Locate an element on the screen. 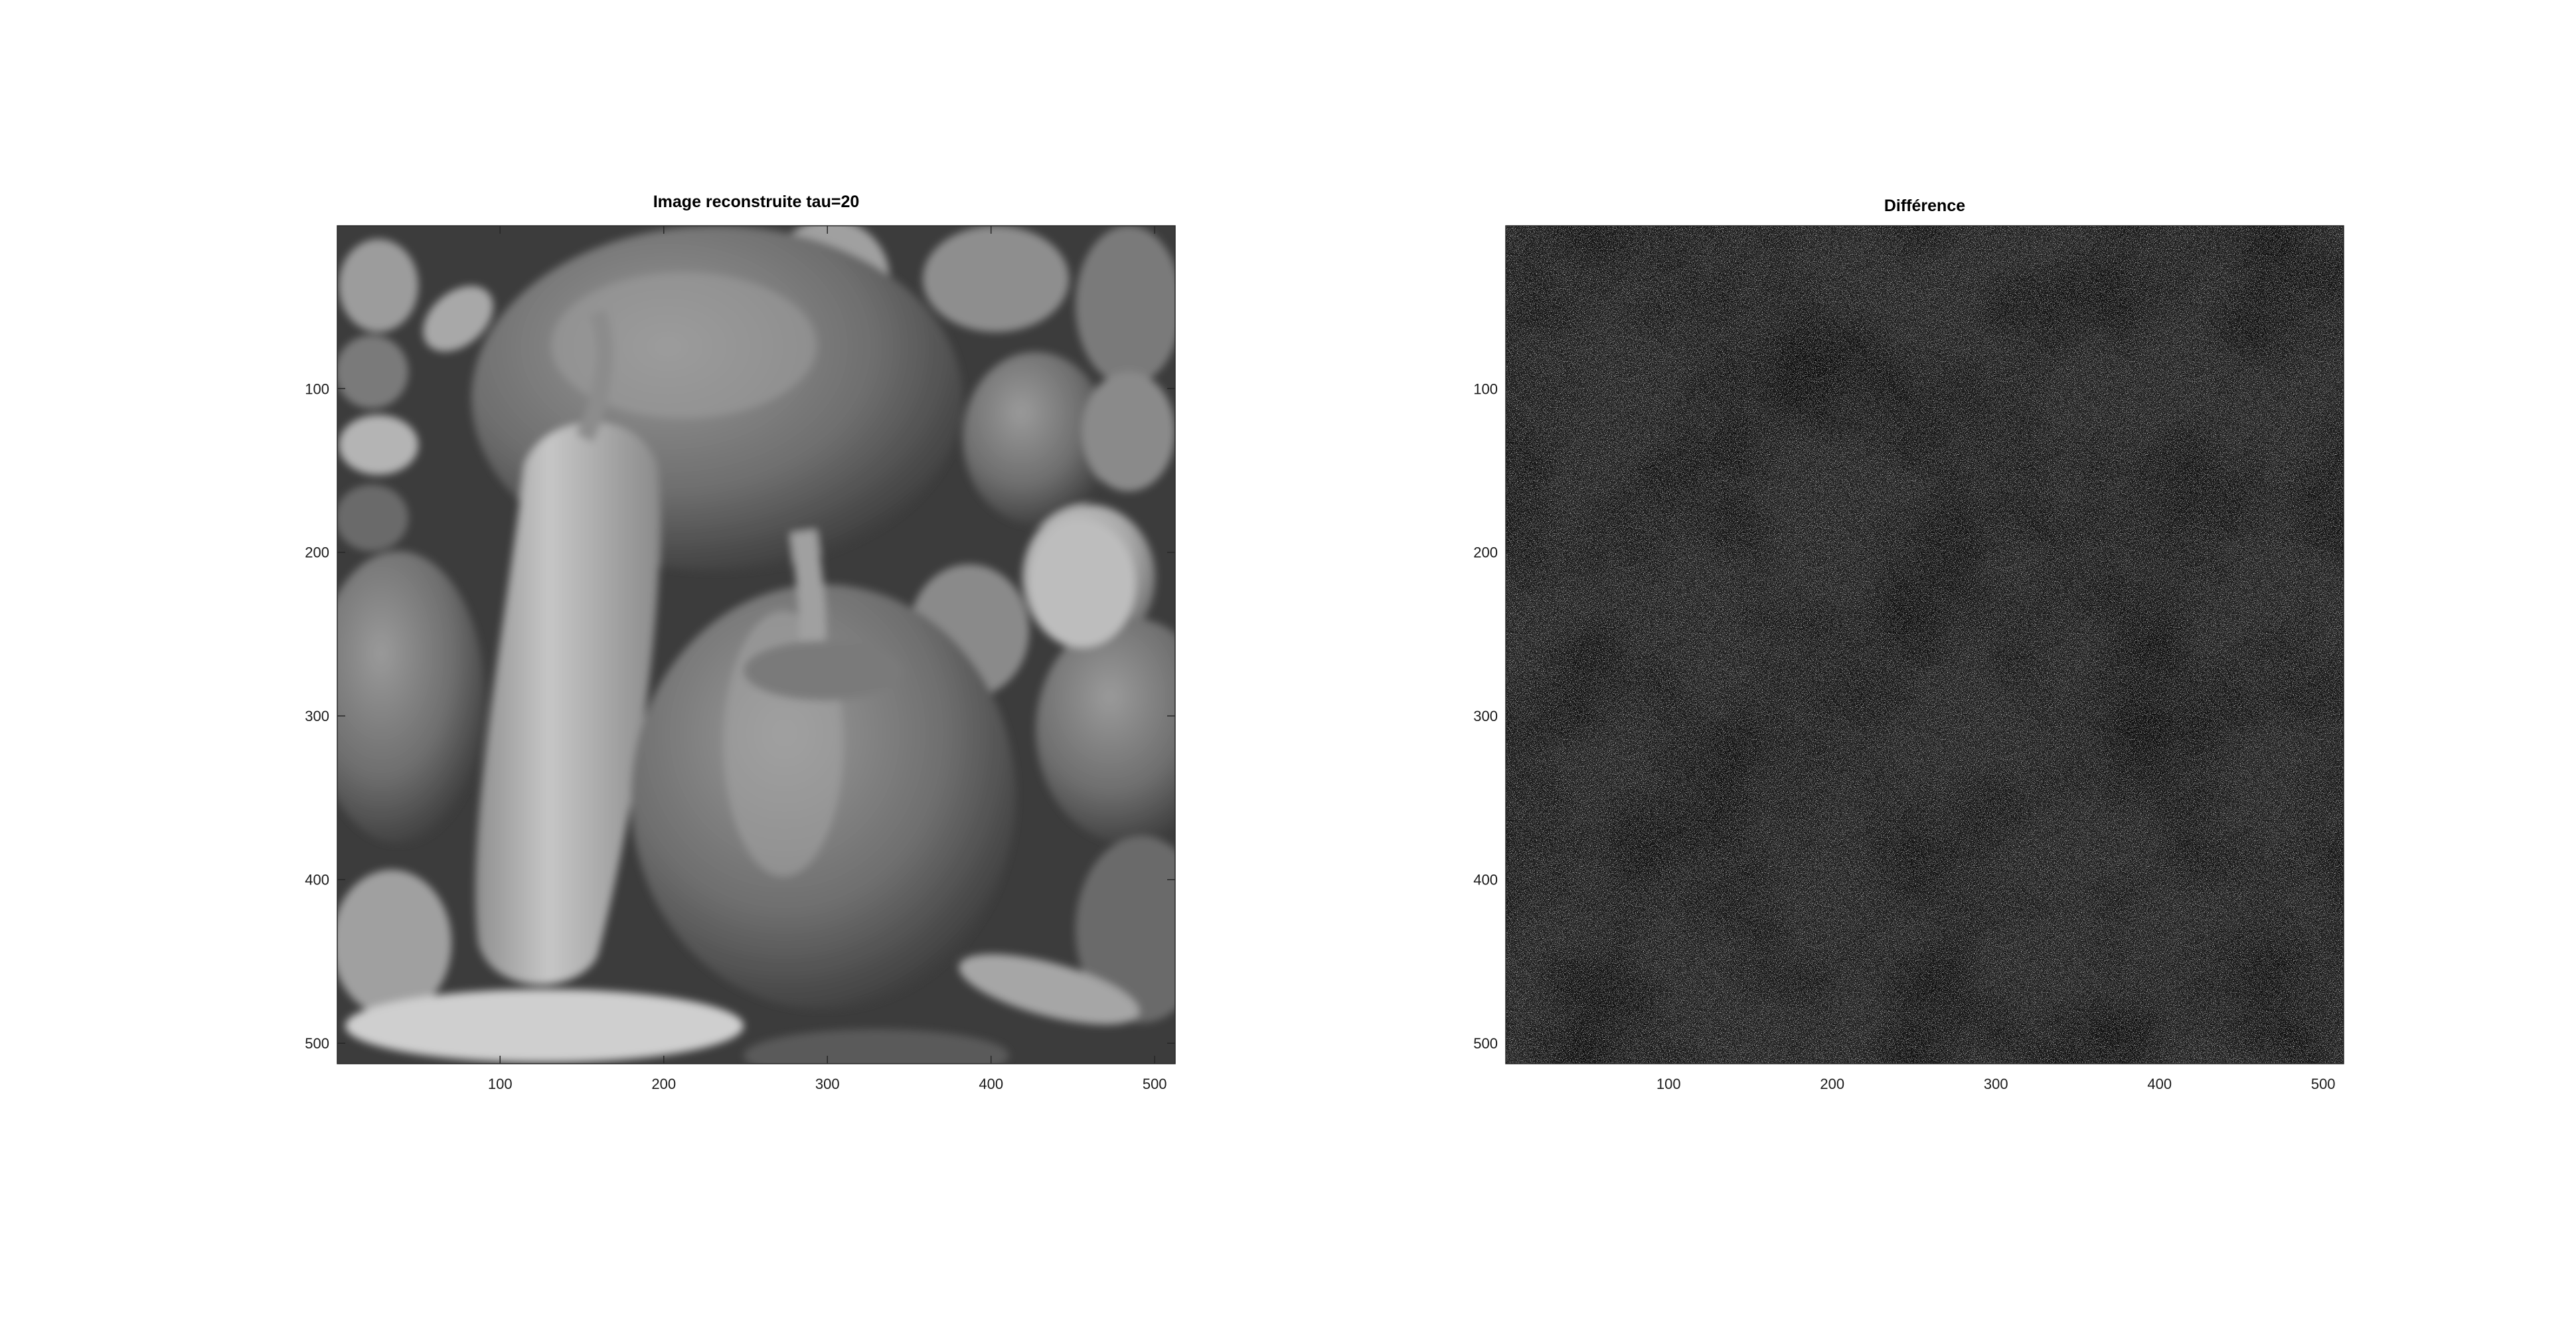  reconstructed-image-y-tick-label: 100 is located at coordinates (317, 388).